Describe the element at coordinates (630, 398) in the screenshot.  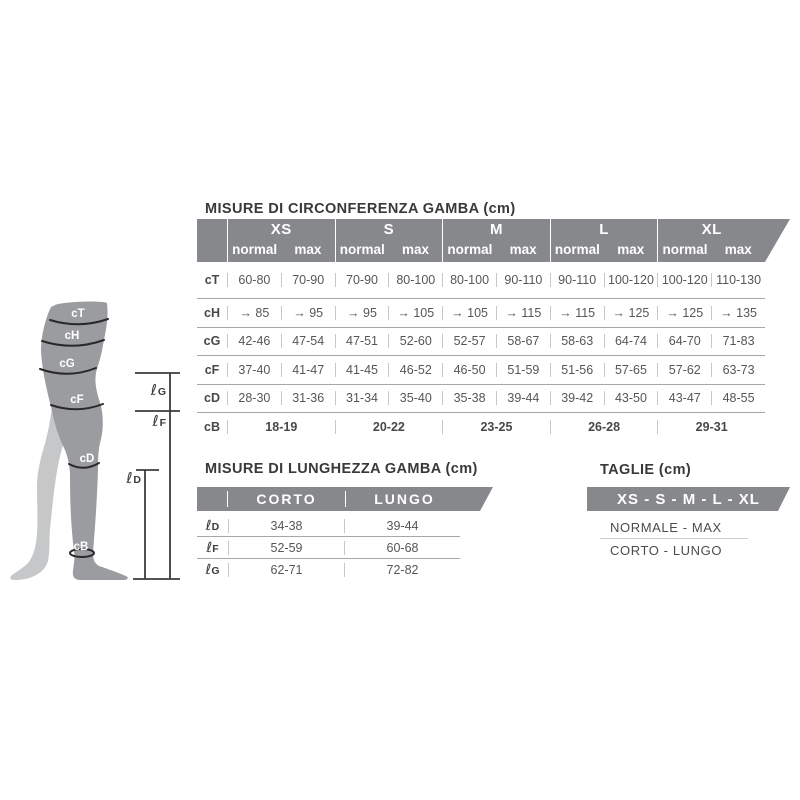
I see `circ-cell: 43-50` at that location.